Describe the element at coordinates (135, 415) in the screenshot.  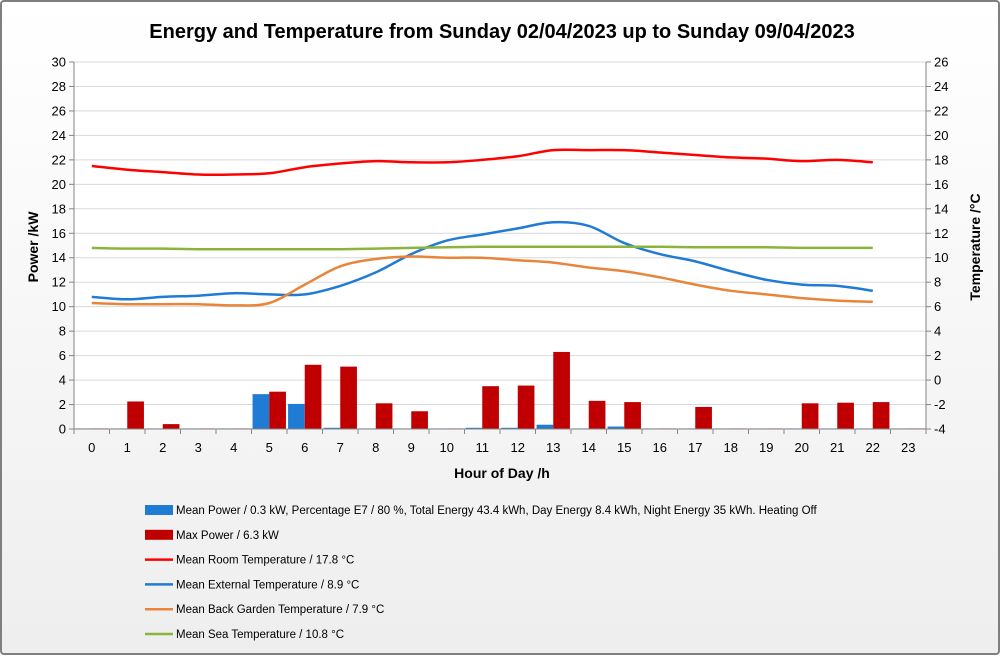
I see `bar-s1-h1` at that location.